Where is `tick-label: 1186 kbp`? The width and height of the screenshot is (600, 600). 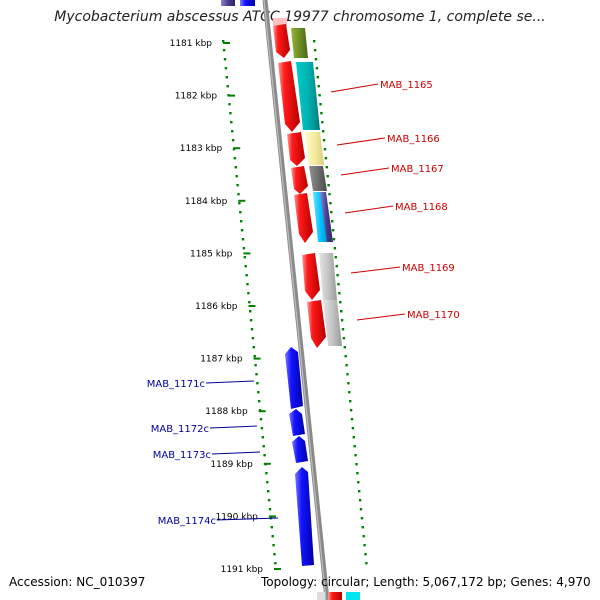 tick-label: 1186 kbp is located at coordinates (216, 307).